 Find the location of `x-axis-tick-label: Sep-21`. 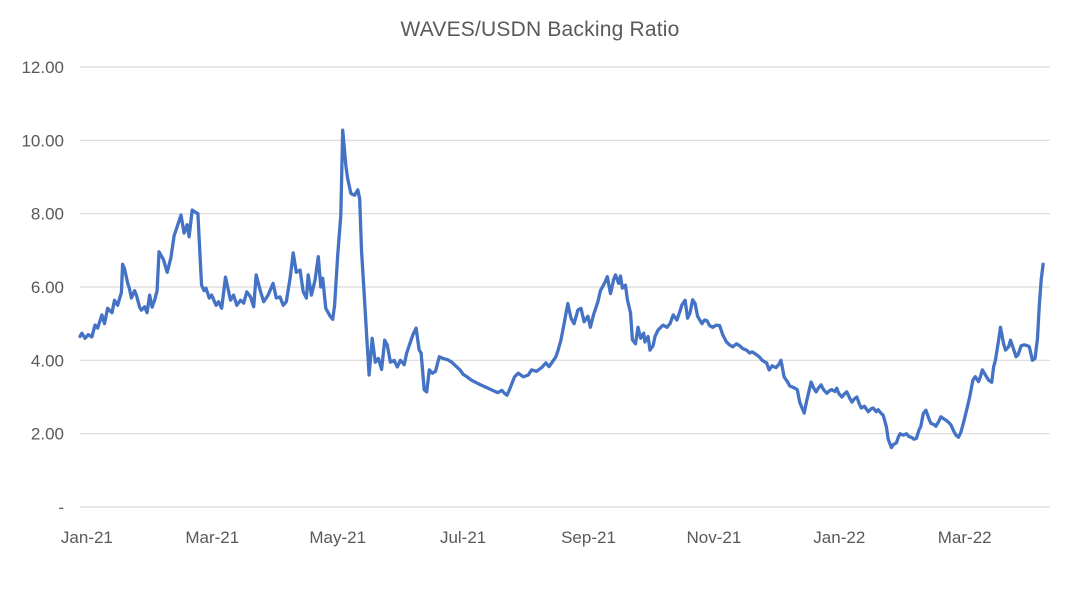

x-axis-tick-label: Sep-21 is located at coordinates (588, 537).